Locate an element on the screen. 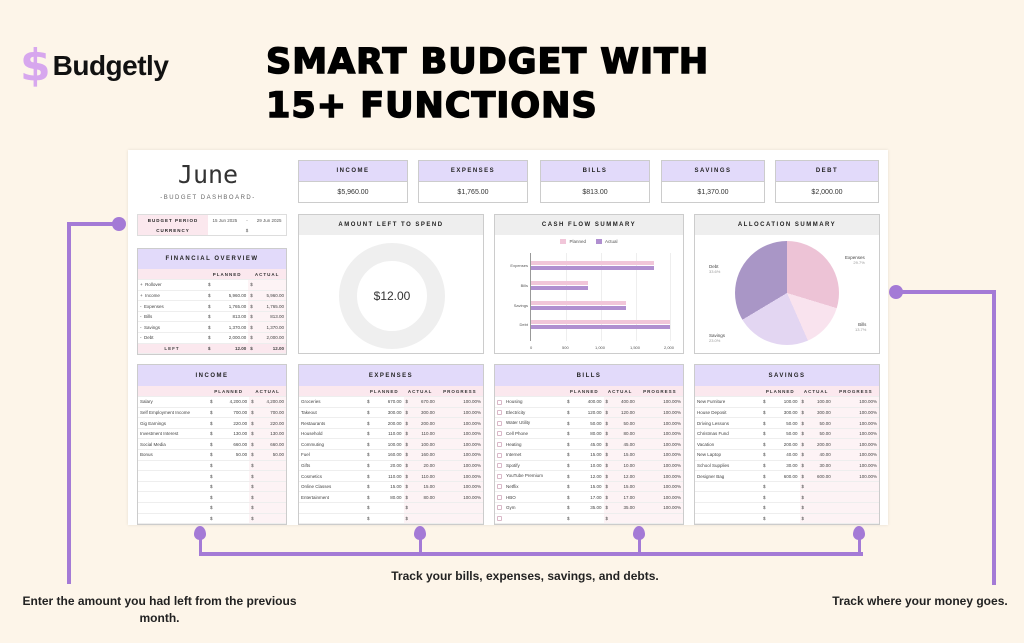 The height and width of the screenshot is (643, 1024). row-label: Investment Interest is located at coordinates (173, 434).